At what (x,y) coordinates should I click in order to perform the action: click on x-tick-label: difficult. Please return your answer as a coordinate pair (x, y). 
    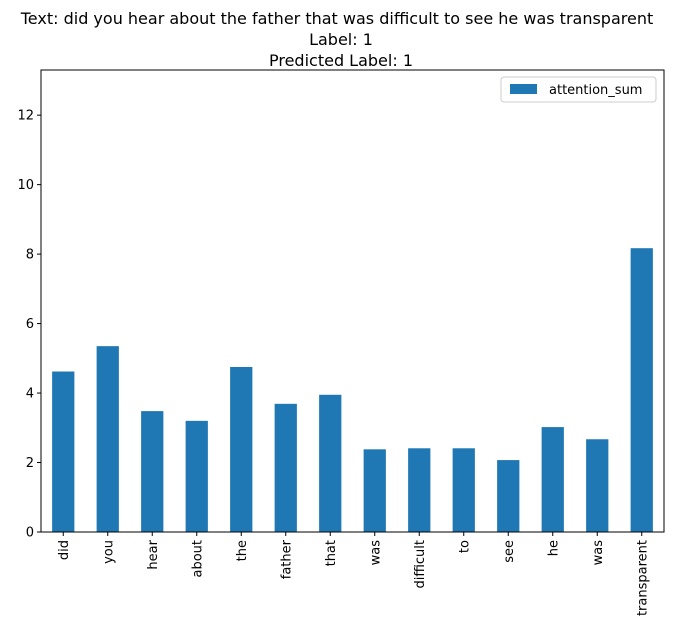
    Looking at the image, I should click on (420, 564).